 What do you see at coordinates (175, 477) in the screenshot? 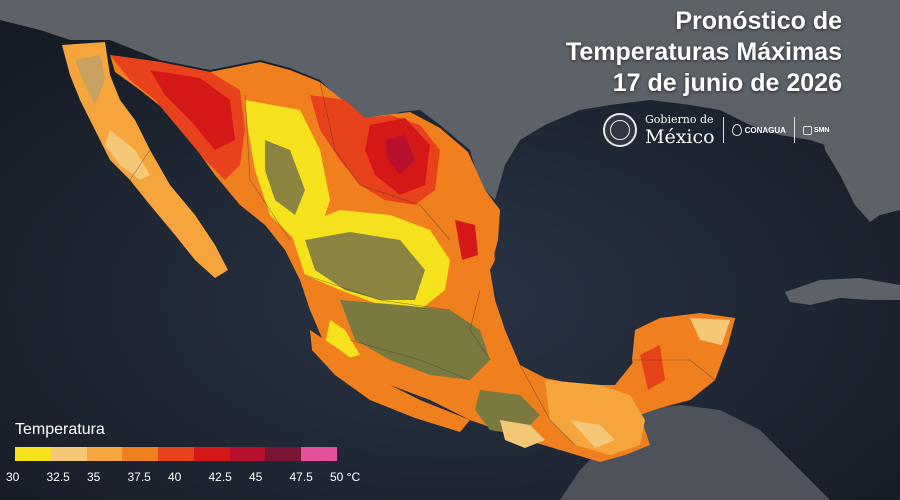
I see `legend-tick-label: 40` at bounding box center [175, 477].